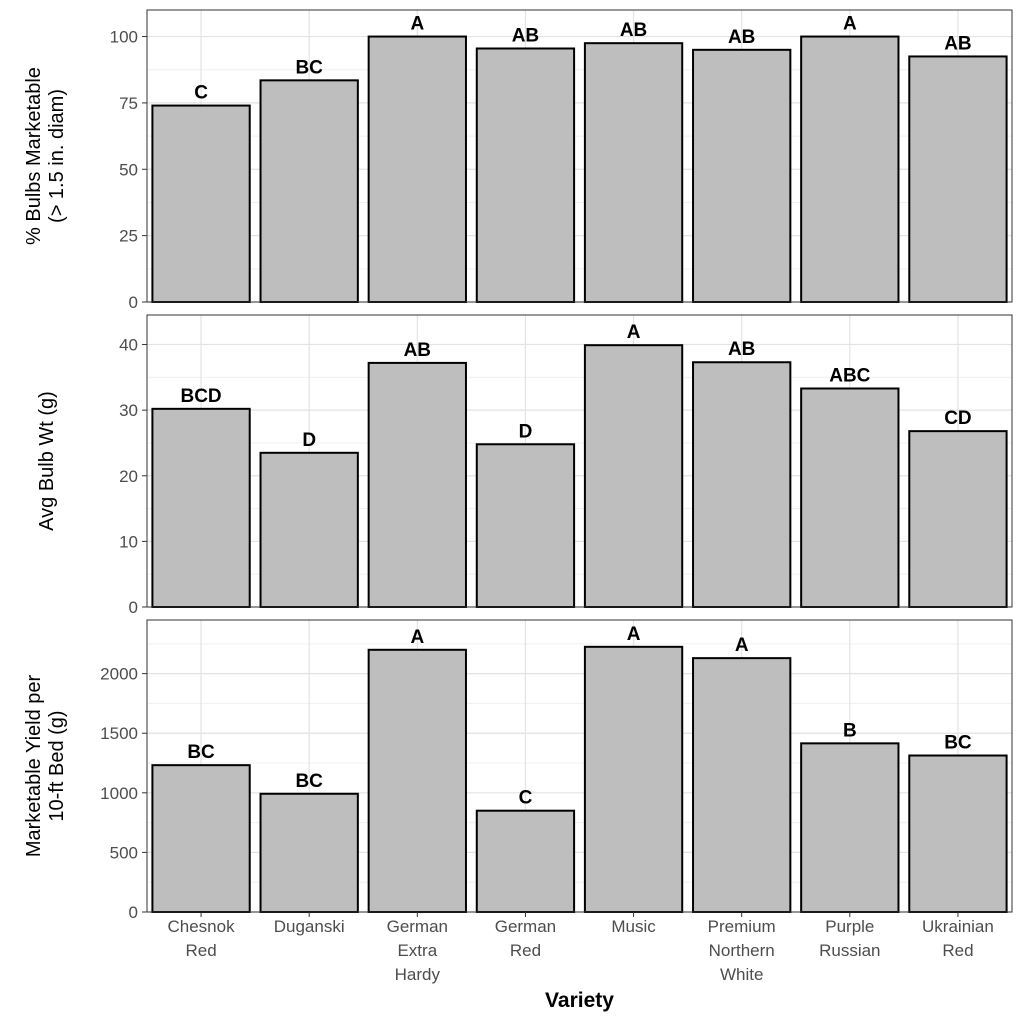 The width and height of the screenshot is (1024, 1024). Describe the element at coordinates (124, 852) in the screenshot. I see `y-tick-label: 500` at that location.